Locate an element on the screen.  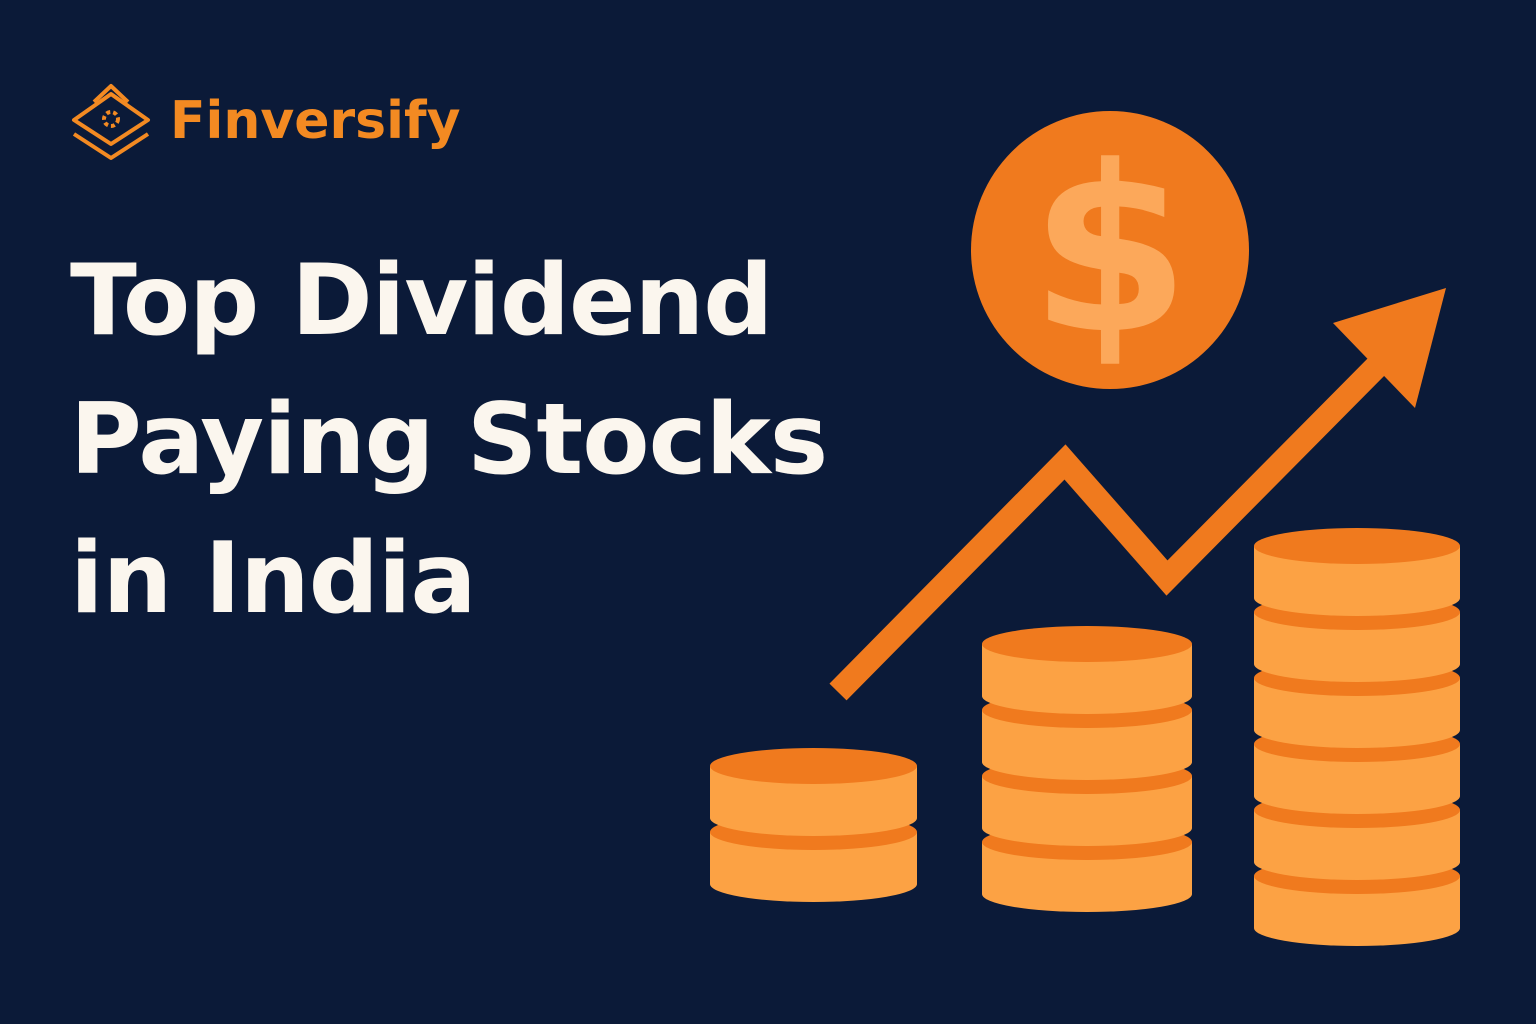
title-line-2: Paying Stocks is located at coordinates (449, 440).